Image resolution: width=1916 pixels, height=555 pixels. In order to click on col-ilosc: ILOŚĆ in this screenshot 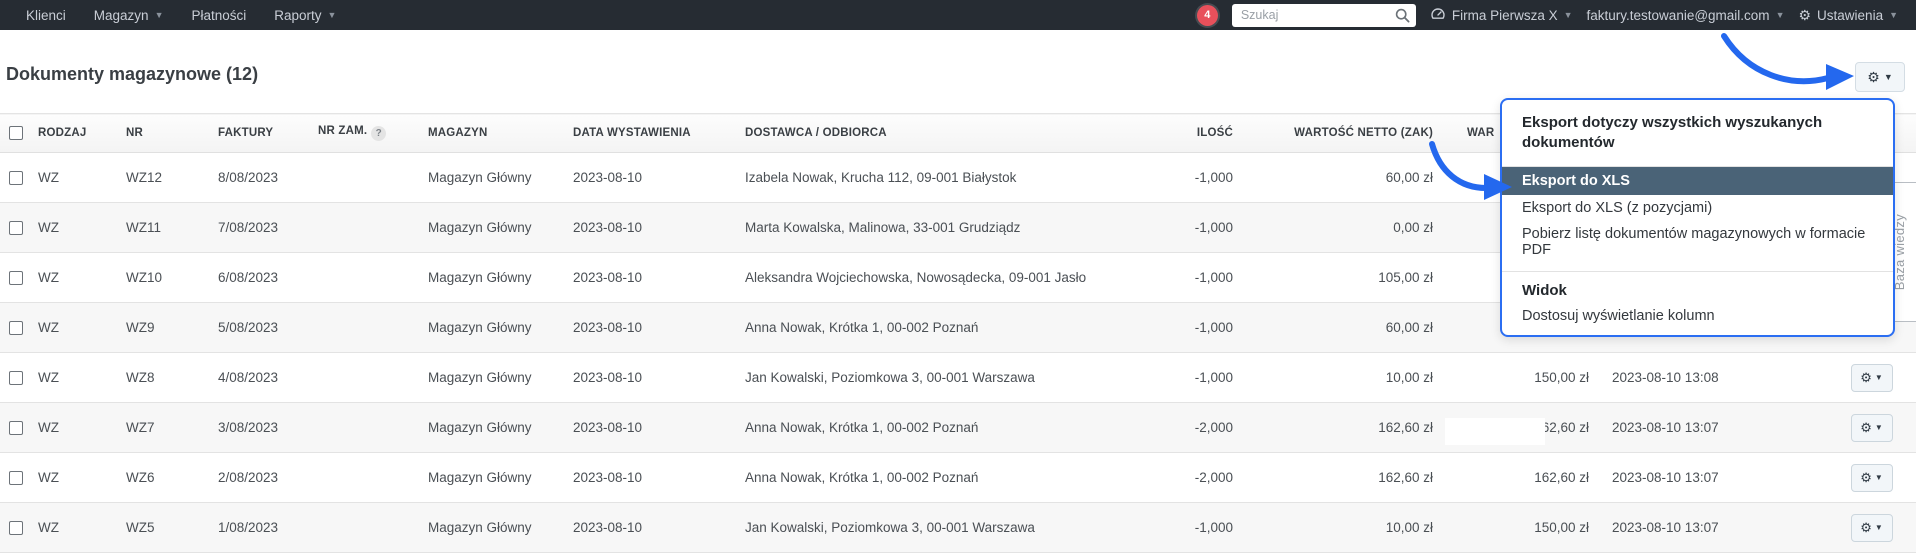, I will do `click(1214, 133)`.